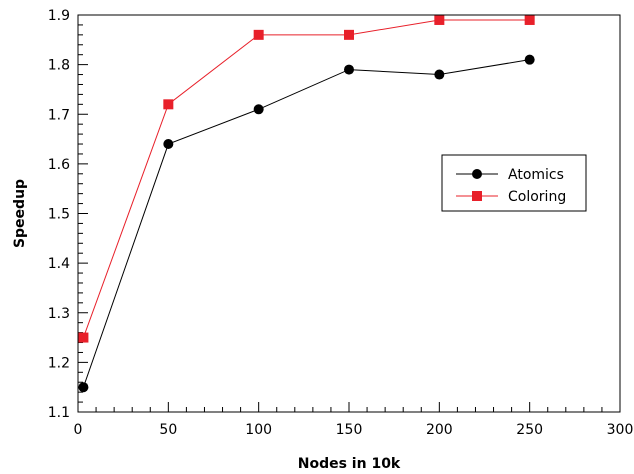 The image size is (634, 474). What do you see at coordinates (536, 175) in the screenshot?
I see `legend-label: Atomics` at bounding box center [536, 175].